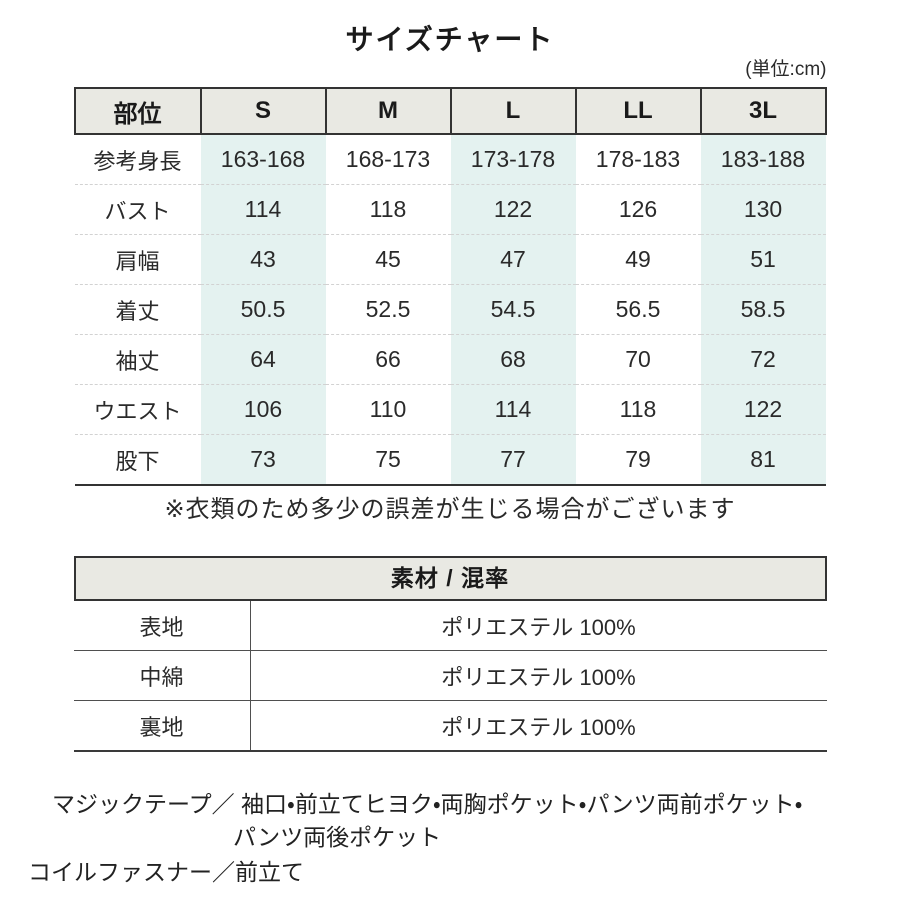  I want to click on table-row: ウエスト 106 110 114 118 122, so click(450, 409).